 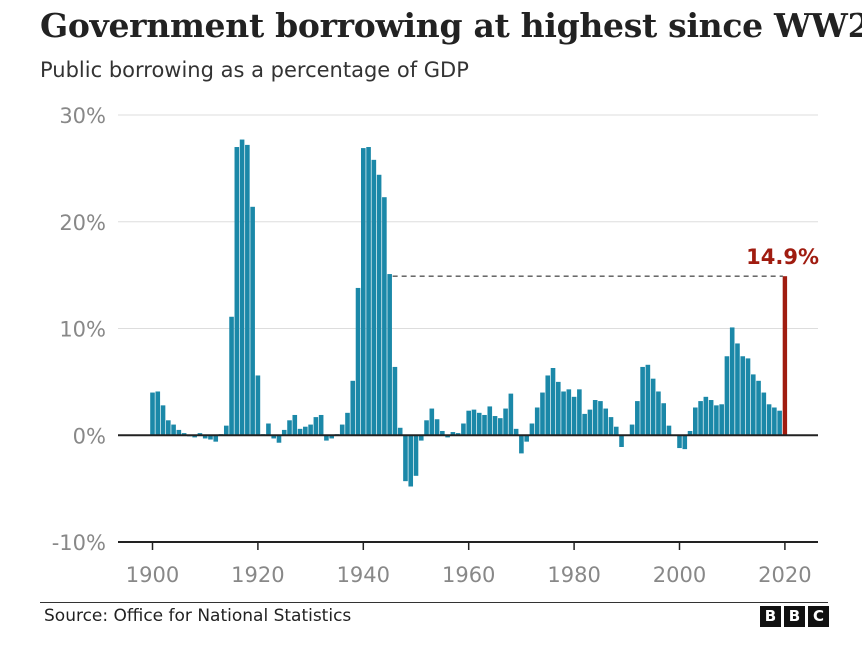 I want to click on bar-1962, so click(x=479, y=424).